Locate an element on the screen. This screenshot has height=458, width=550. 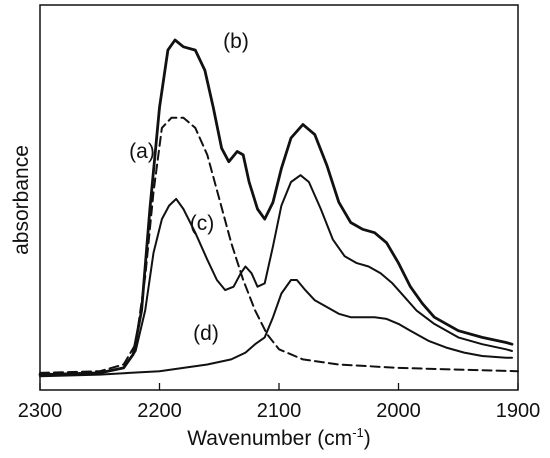
series-label-c: (c) is located at coordinates (202, 223).